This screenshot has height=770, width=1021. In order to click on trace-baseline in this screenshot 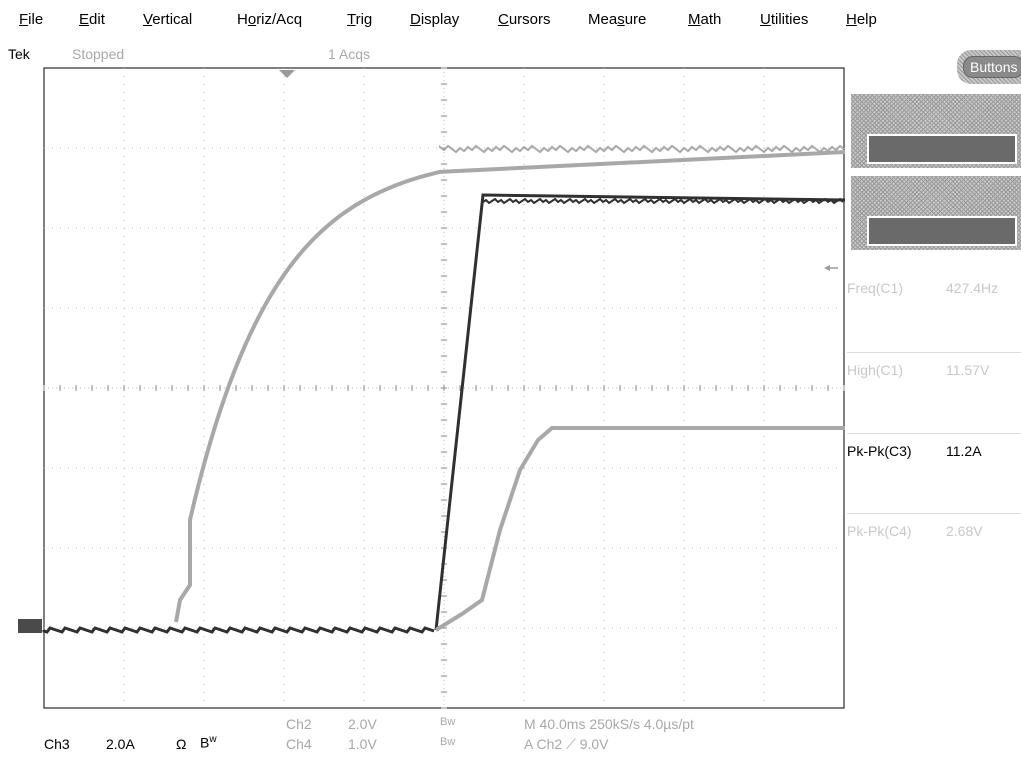, I will do `click(238, 630)`.